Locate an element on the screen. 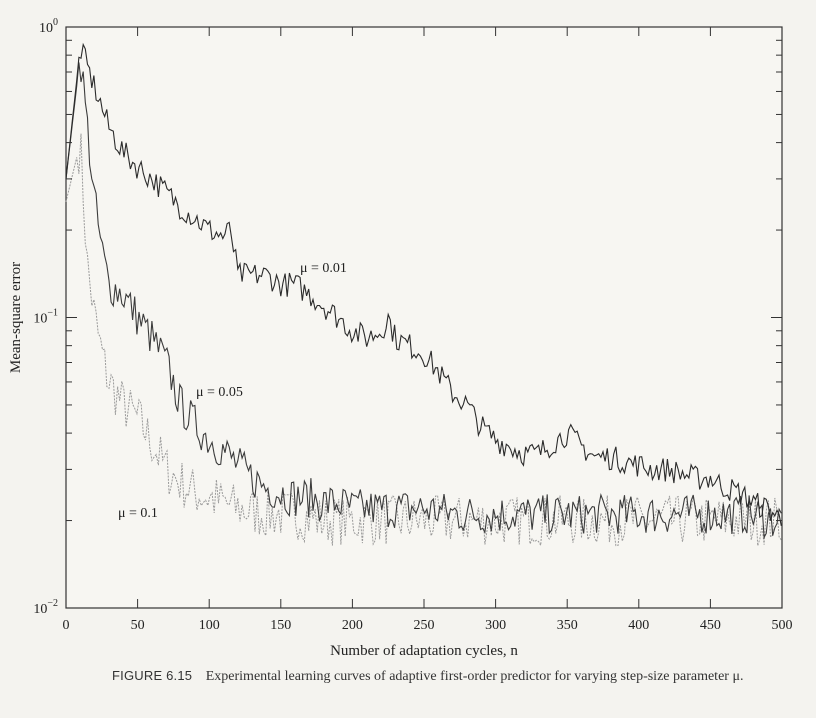 The height and width of the screenshot is (718, 816). x-axis-label: Number of adaptation cycles, n is located at coordinates (424, 651).